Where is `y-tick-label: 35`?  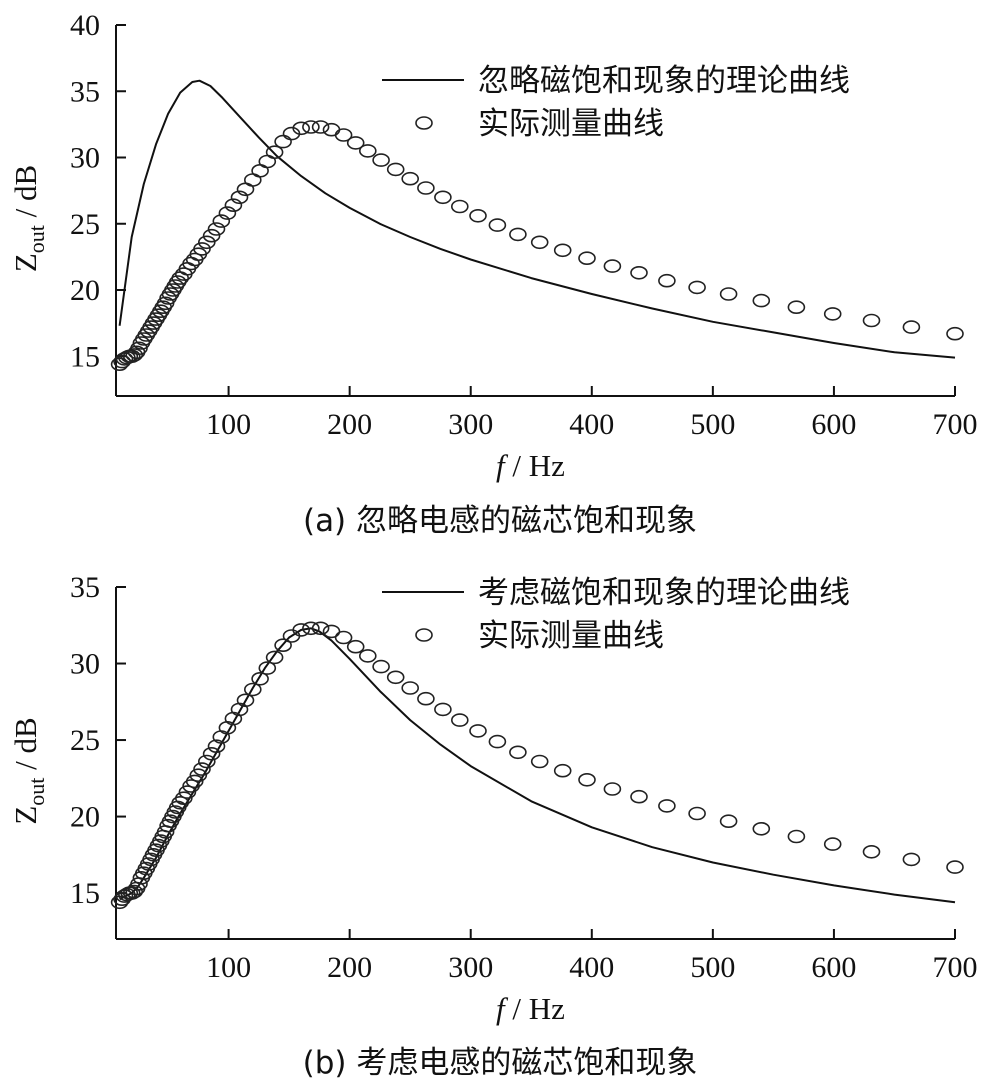 y-tick-label: 35 is located at coordinates (85, 587).